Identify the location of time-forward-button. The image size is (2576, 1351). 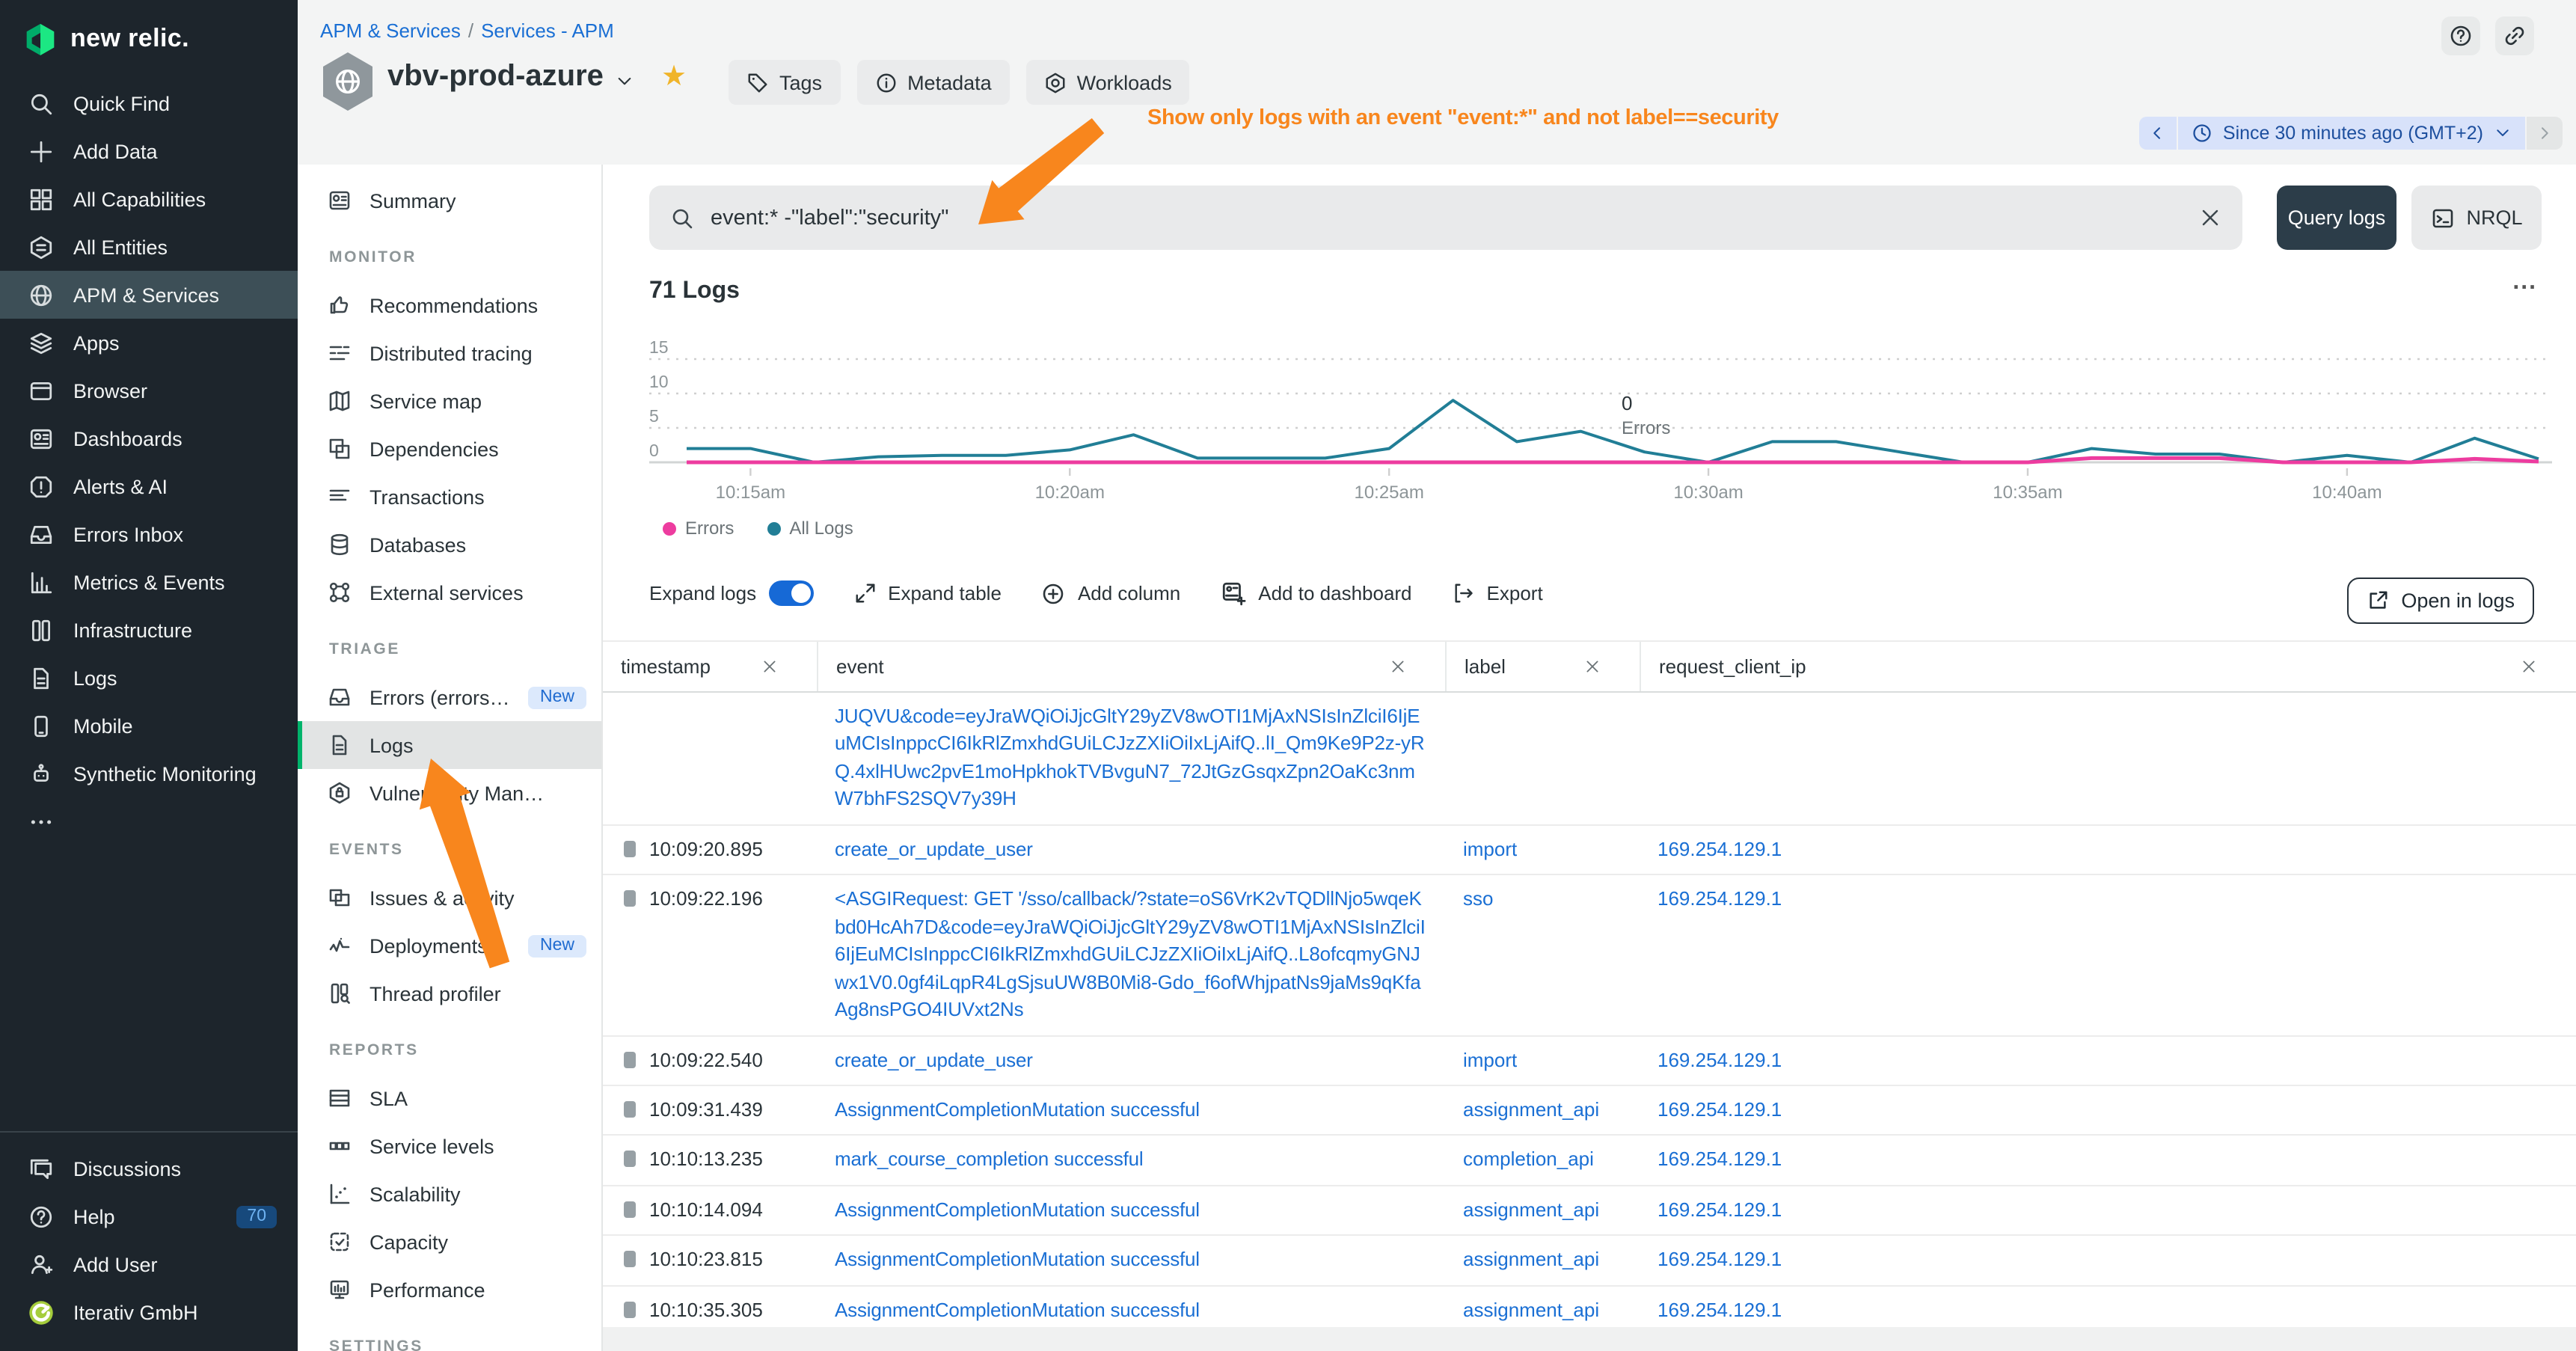
(2545, 133).